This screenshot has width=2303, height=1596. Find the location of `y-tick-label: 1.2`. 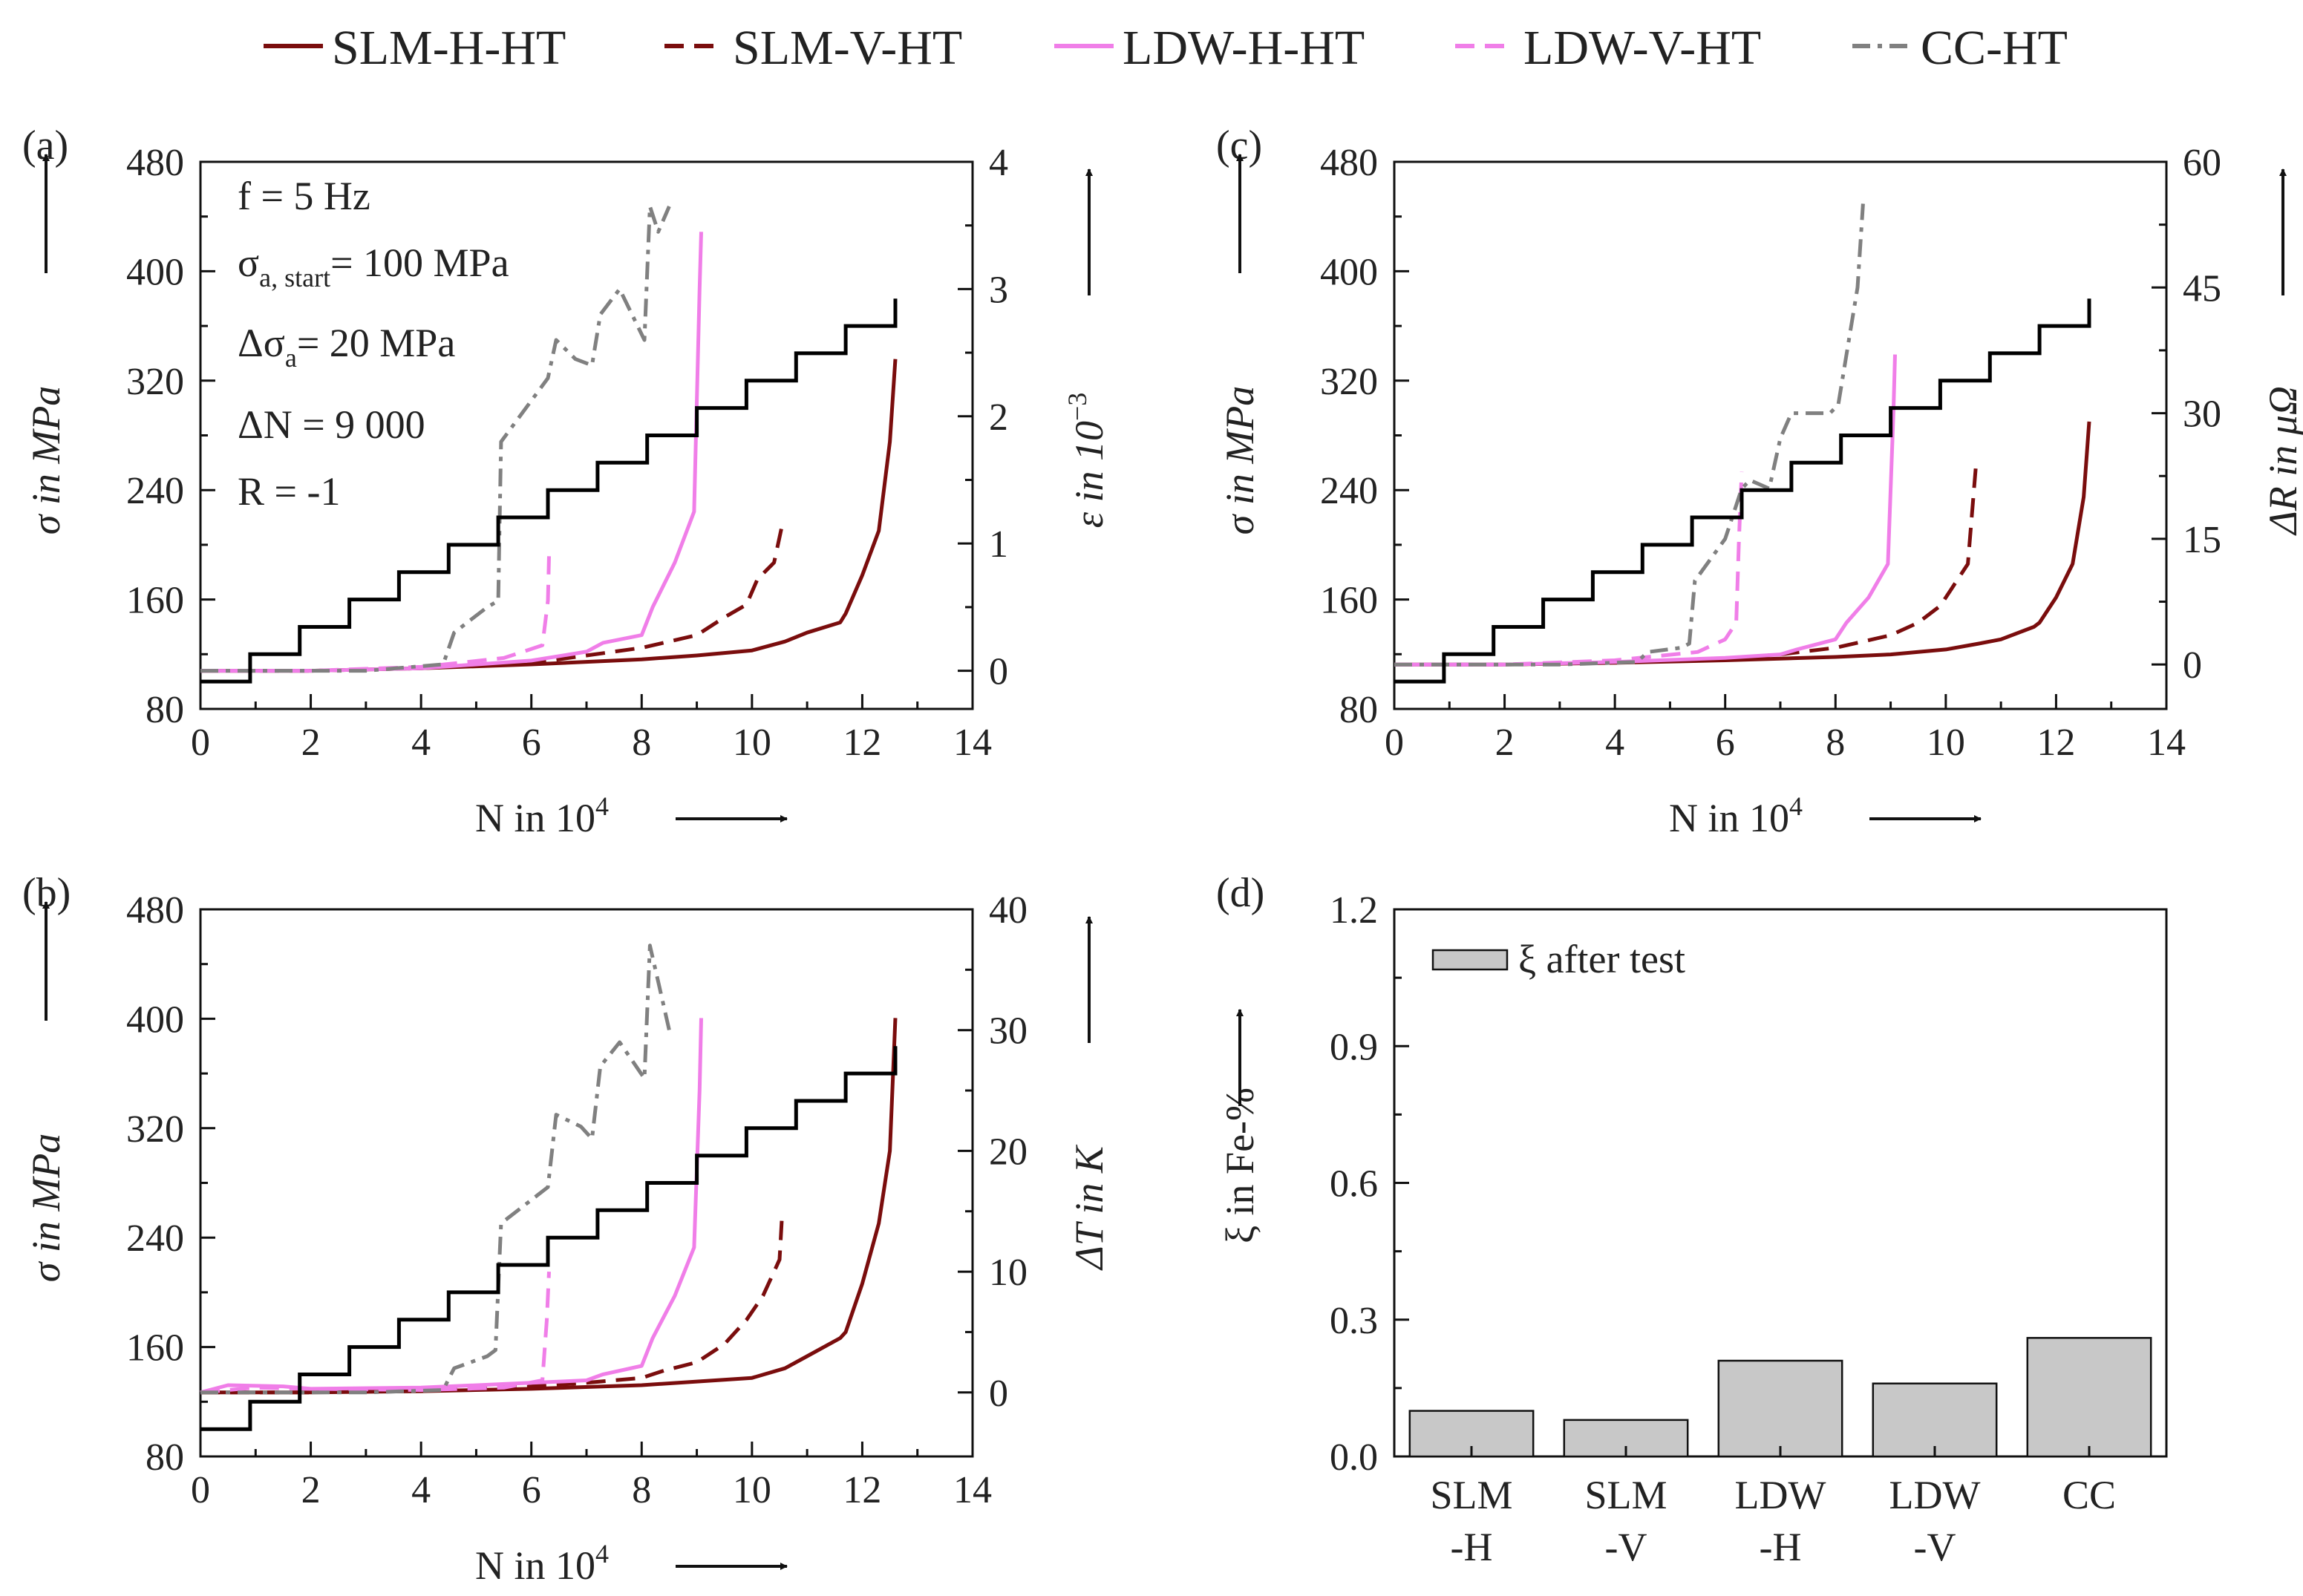

y-tick-label: 1.2 is located at coordinates (1354, 911).